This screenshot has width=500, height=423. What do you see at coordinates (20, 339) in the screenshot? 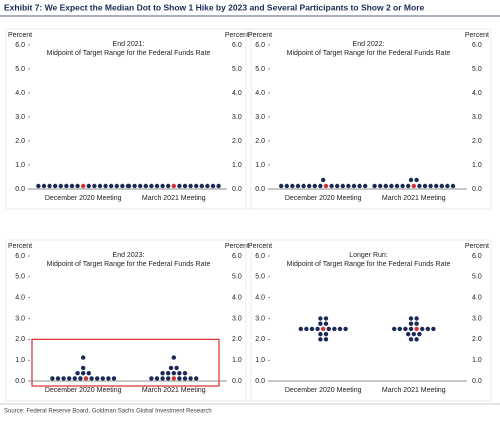
I see `y-tick-label: 2.0` at bounding box center [20, 339].